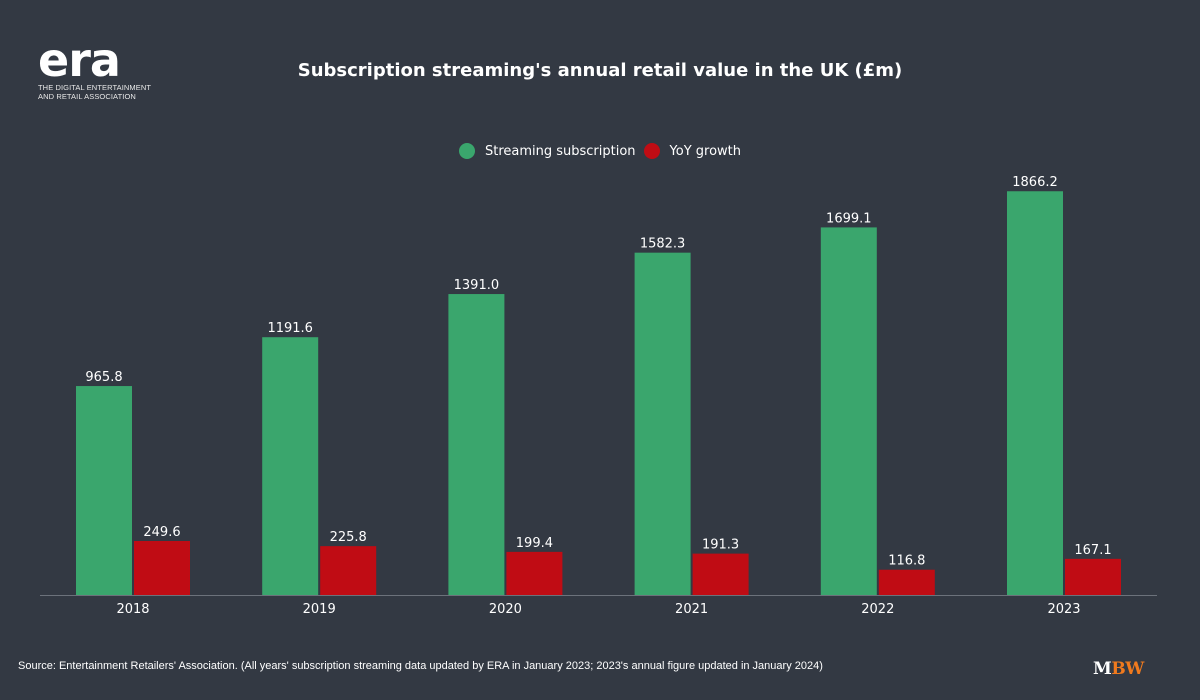 The image size is (1200, 700). Describe the element at coordinates (534, 573) in the screenshot. I see `bar-yoy-2020` at that location.